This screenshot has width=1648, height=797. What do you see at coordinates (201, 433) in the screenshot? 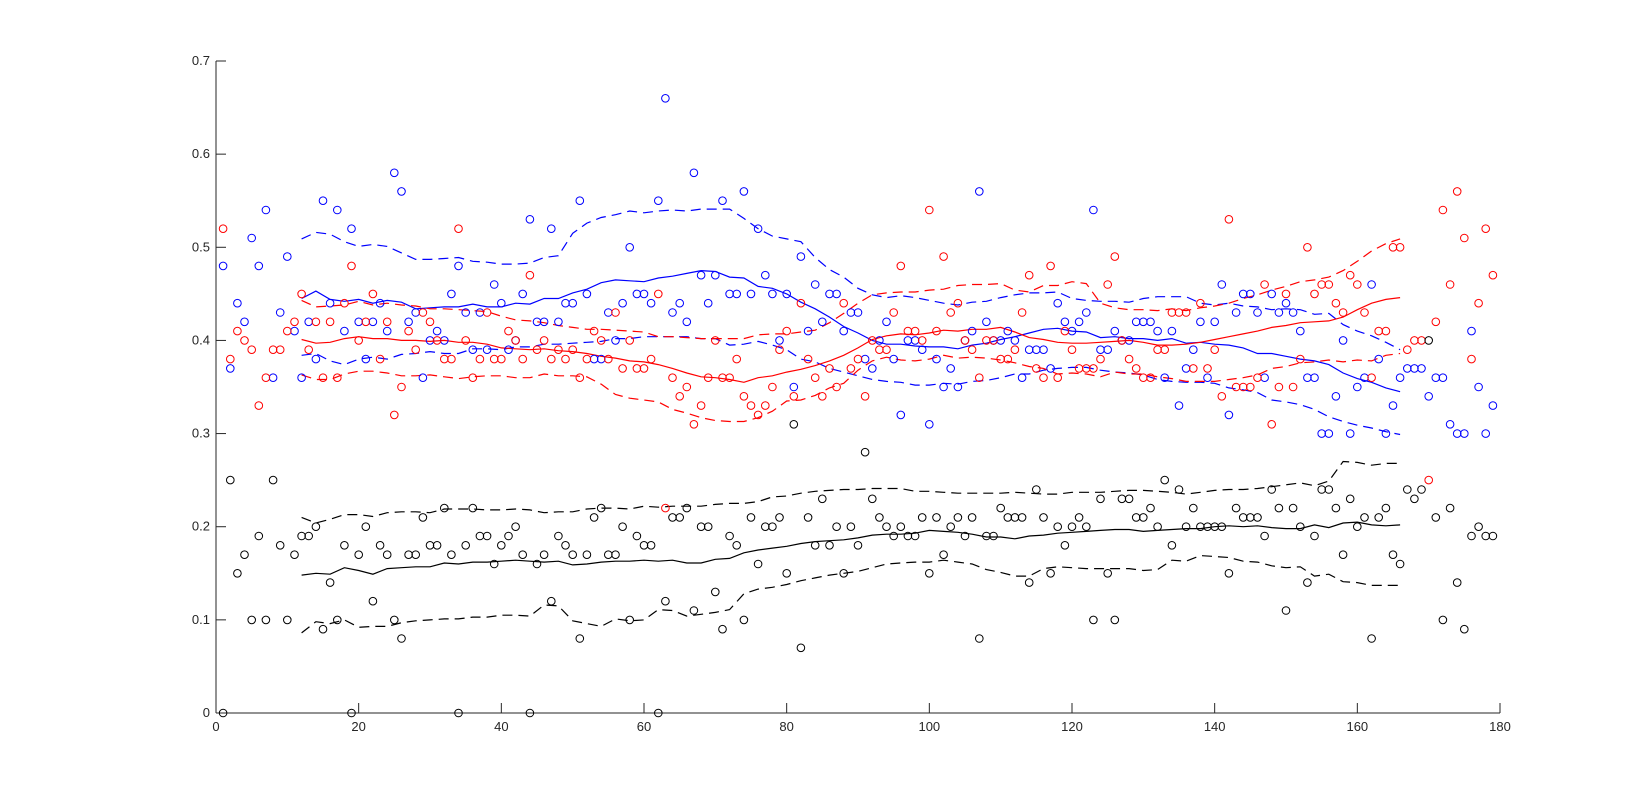
I see `y-tick-label: 0.3` at bounding box center [201, 433].